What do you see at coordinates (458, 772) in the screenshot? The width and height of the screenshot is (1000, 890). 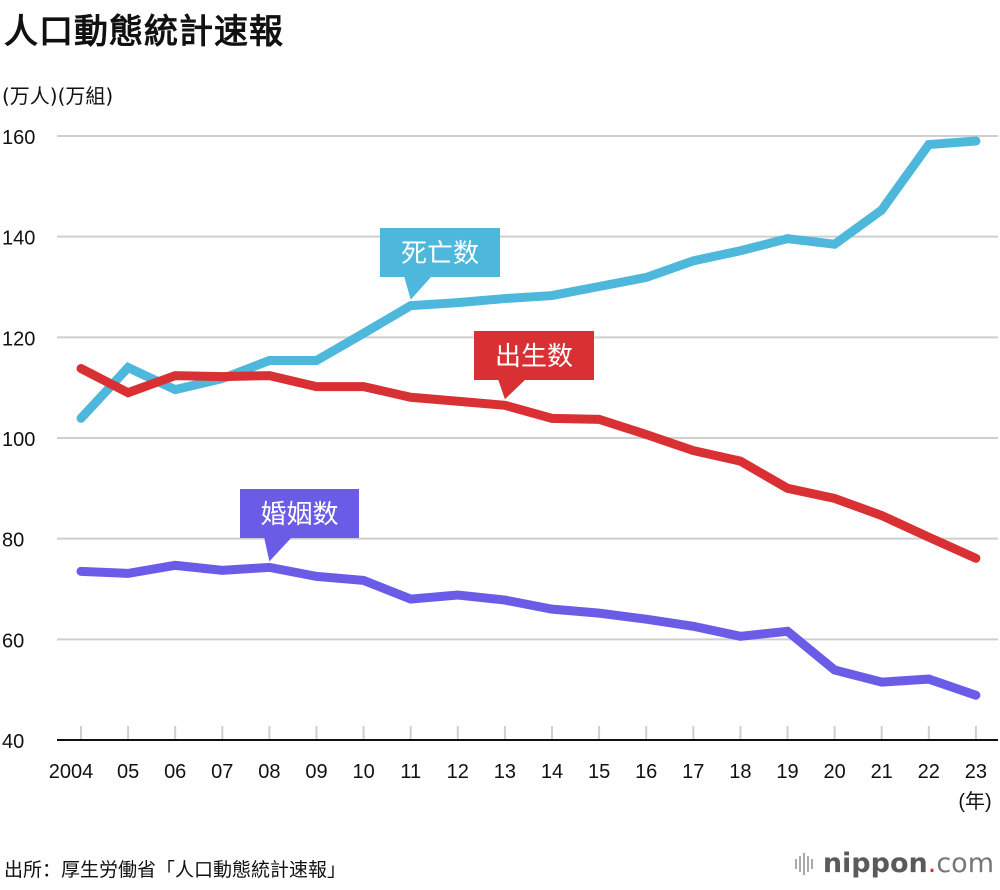 I see `x-tick-label: 12` at bounding box center [458, 772].